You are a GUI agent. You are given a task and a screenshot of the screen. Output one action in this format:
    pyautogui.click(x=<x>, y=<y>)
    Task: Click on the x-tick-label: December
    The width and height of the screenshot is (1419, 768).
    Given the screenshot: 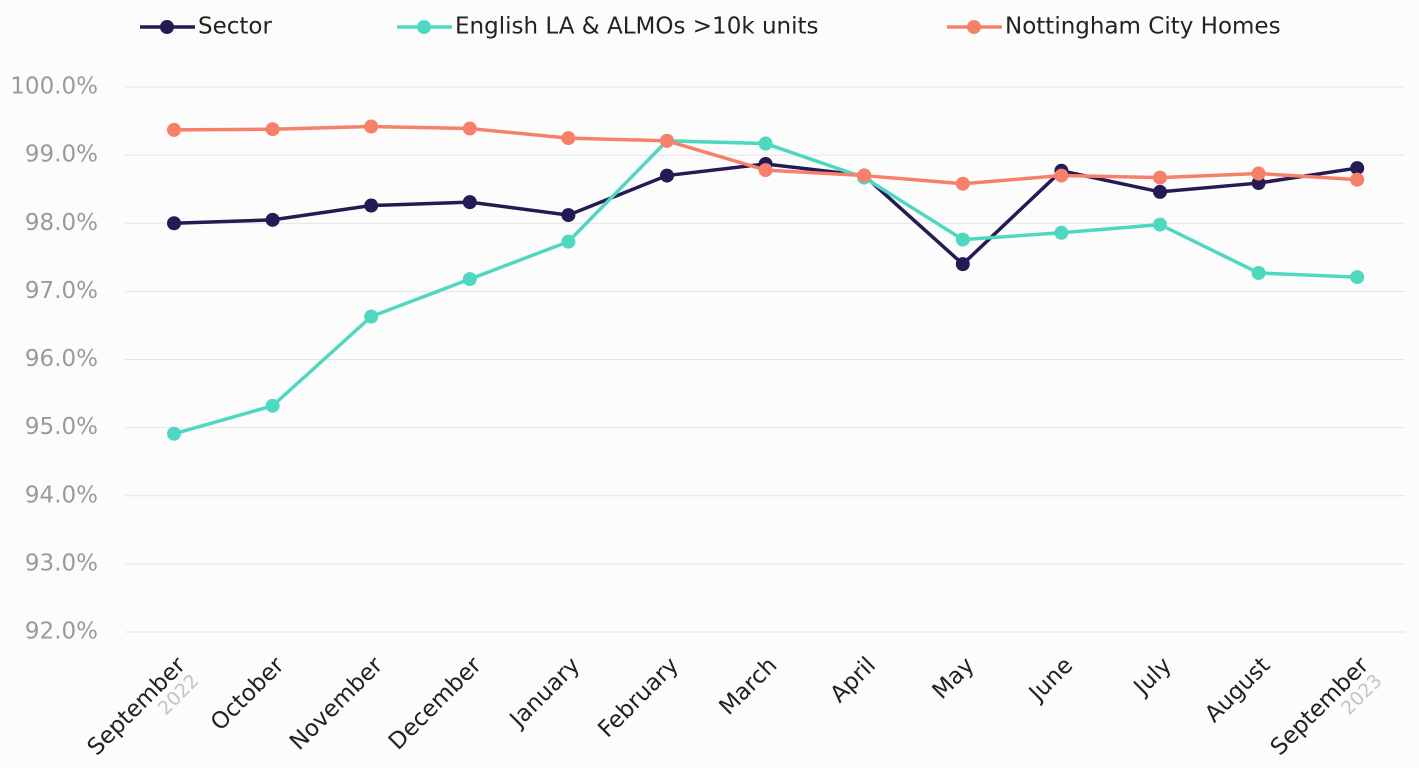 What is the action you would take?
    pyautogui.click(x=435, y=703)
    